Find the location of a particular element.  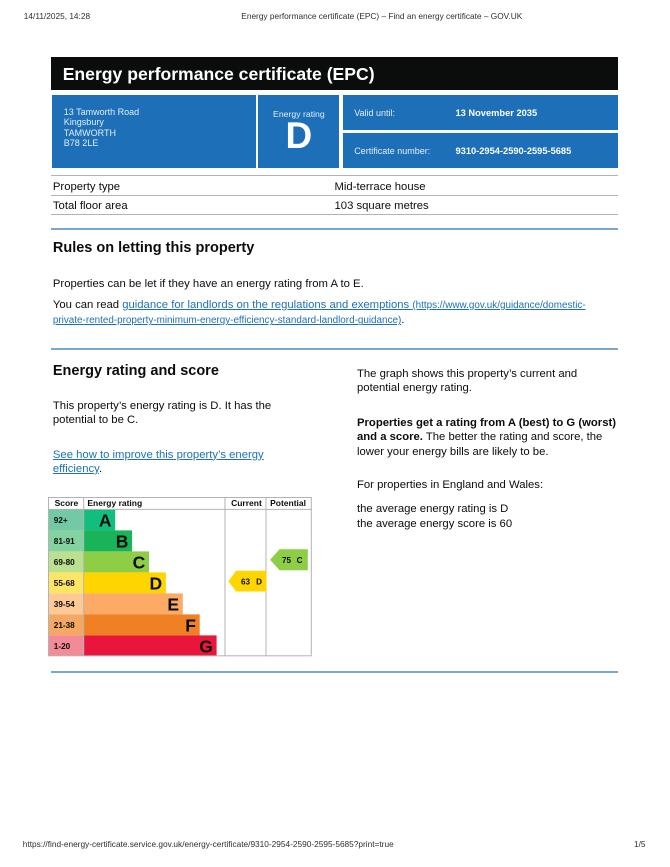

svg-text: 75 is located at coordinates (287, 560).